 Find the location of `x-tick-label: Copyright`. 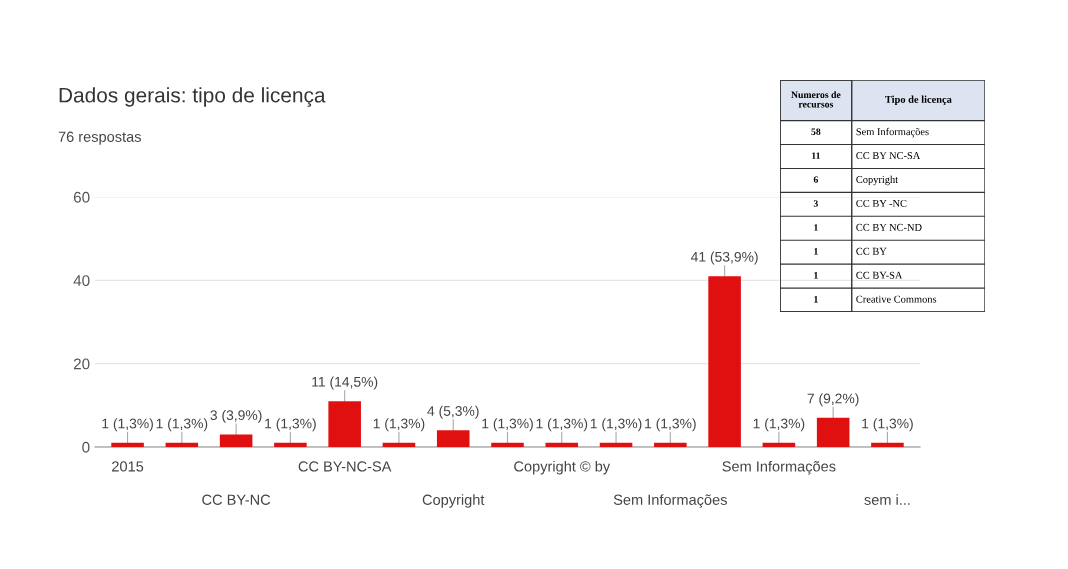

x-tick-label: Copyright is located at coordinates (453, 501).